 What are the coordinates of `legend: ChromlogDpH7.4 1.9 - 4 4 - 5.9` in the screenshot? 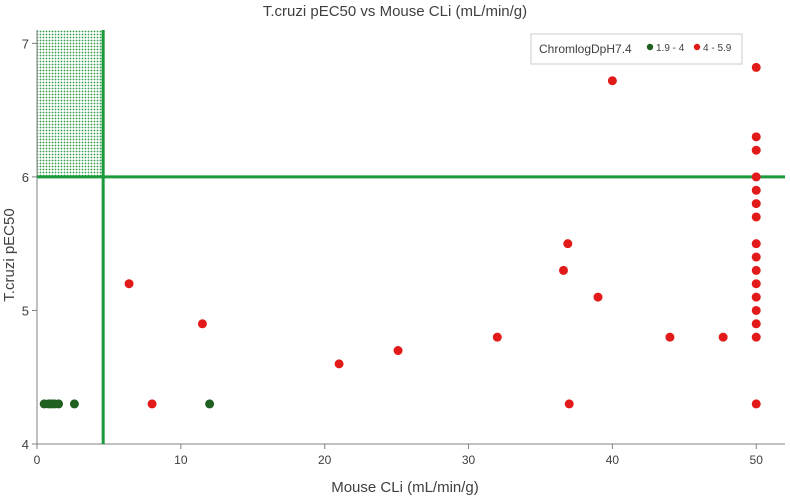 It's located at (636, 49).